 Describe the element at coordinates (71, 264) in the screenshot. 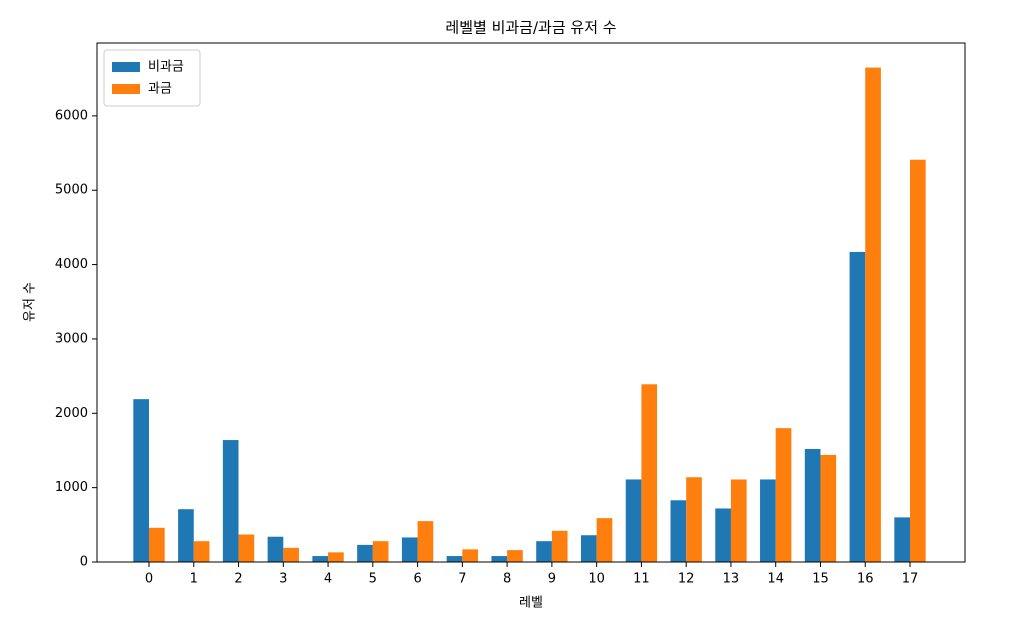

I see `y-tick-label: 4000` at that location.